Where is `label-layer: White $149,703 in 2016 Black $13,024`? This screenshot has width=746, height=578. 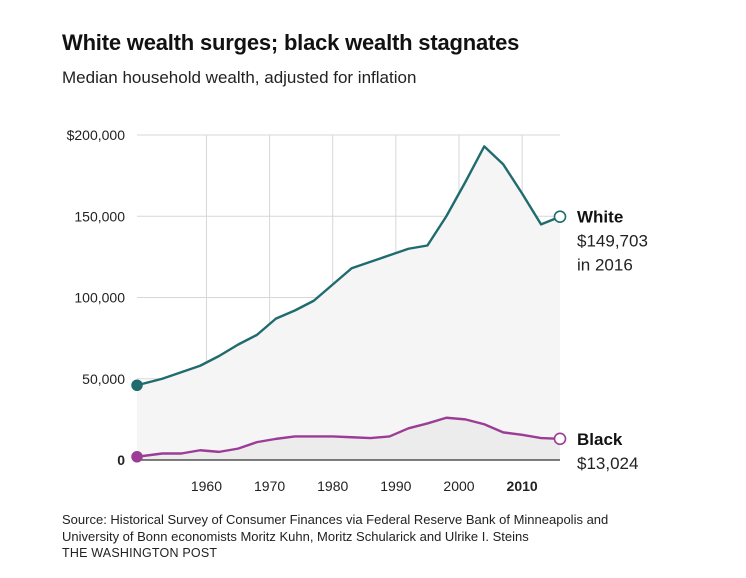
label-layer: White $149,703 in 2016 Black $13,024 is located at coordinates (612, 340).